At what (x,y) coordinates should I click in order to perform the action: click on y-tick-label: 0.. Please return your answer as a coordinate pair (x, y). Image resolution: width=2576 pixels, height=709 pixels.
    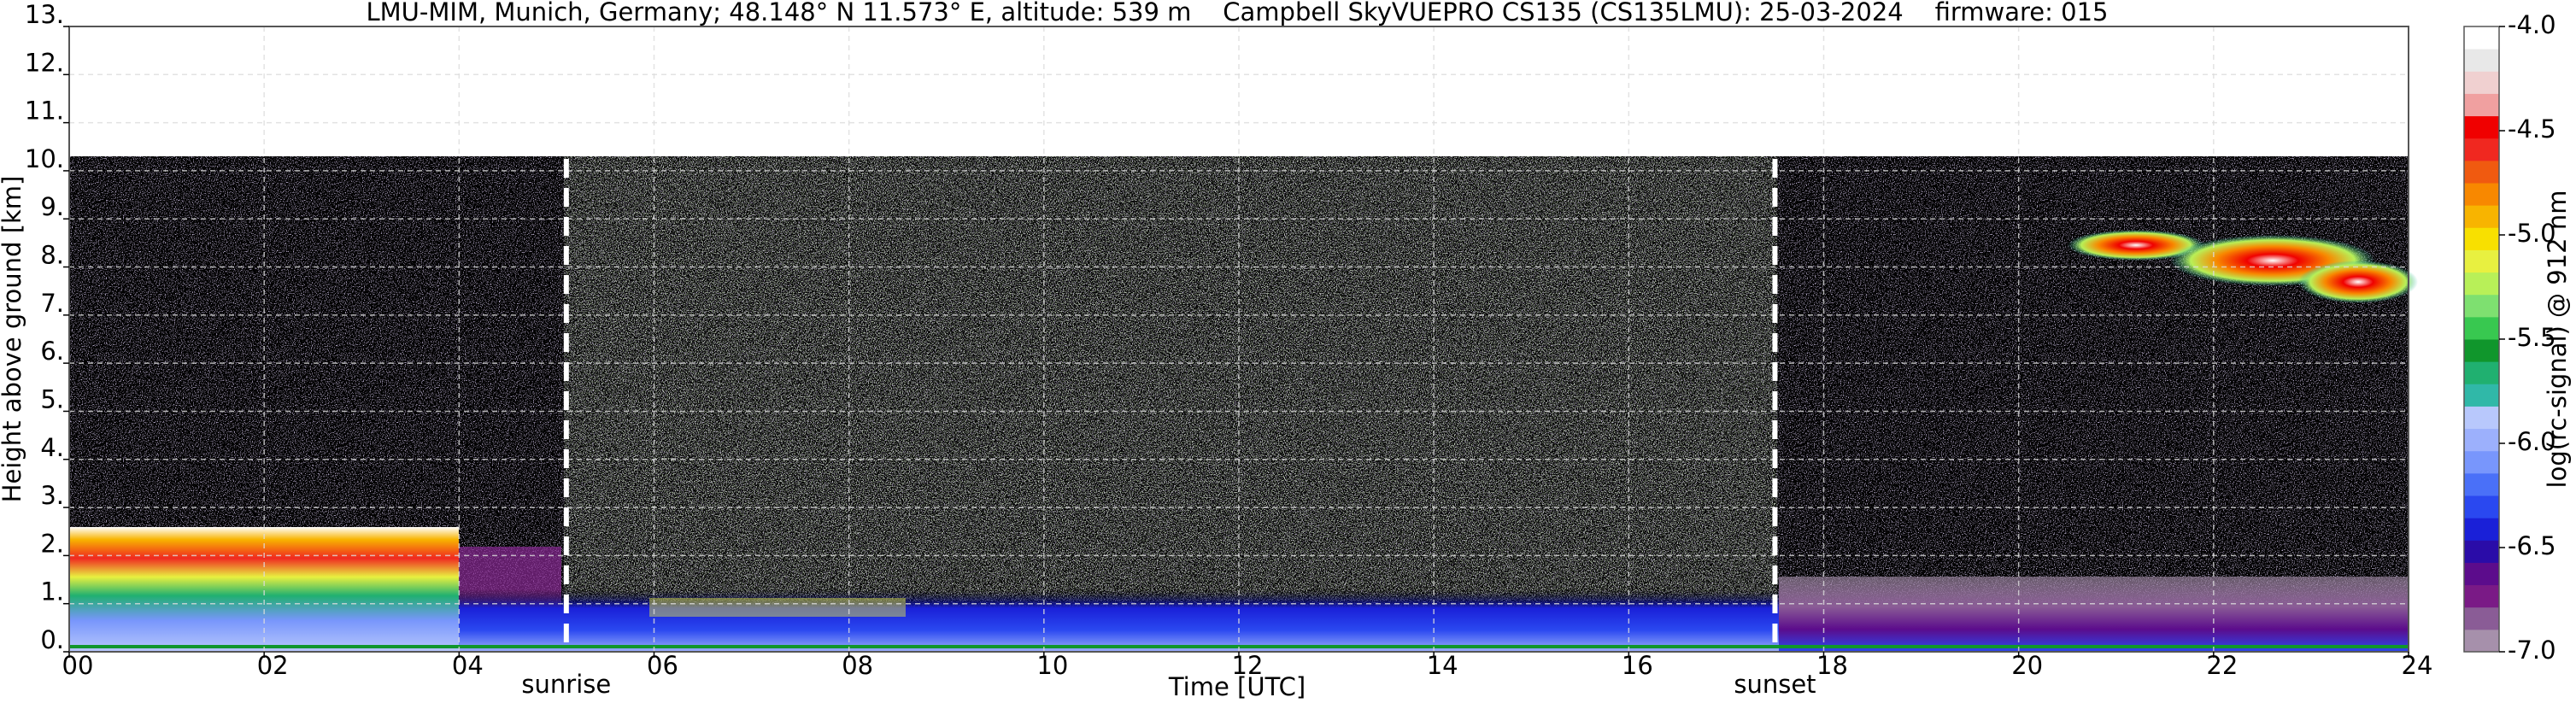
    Looking at the image, I should click on (52, 639).